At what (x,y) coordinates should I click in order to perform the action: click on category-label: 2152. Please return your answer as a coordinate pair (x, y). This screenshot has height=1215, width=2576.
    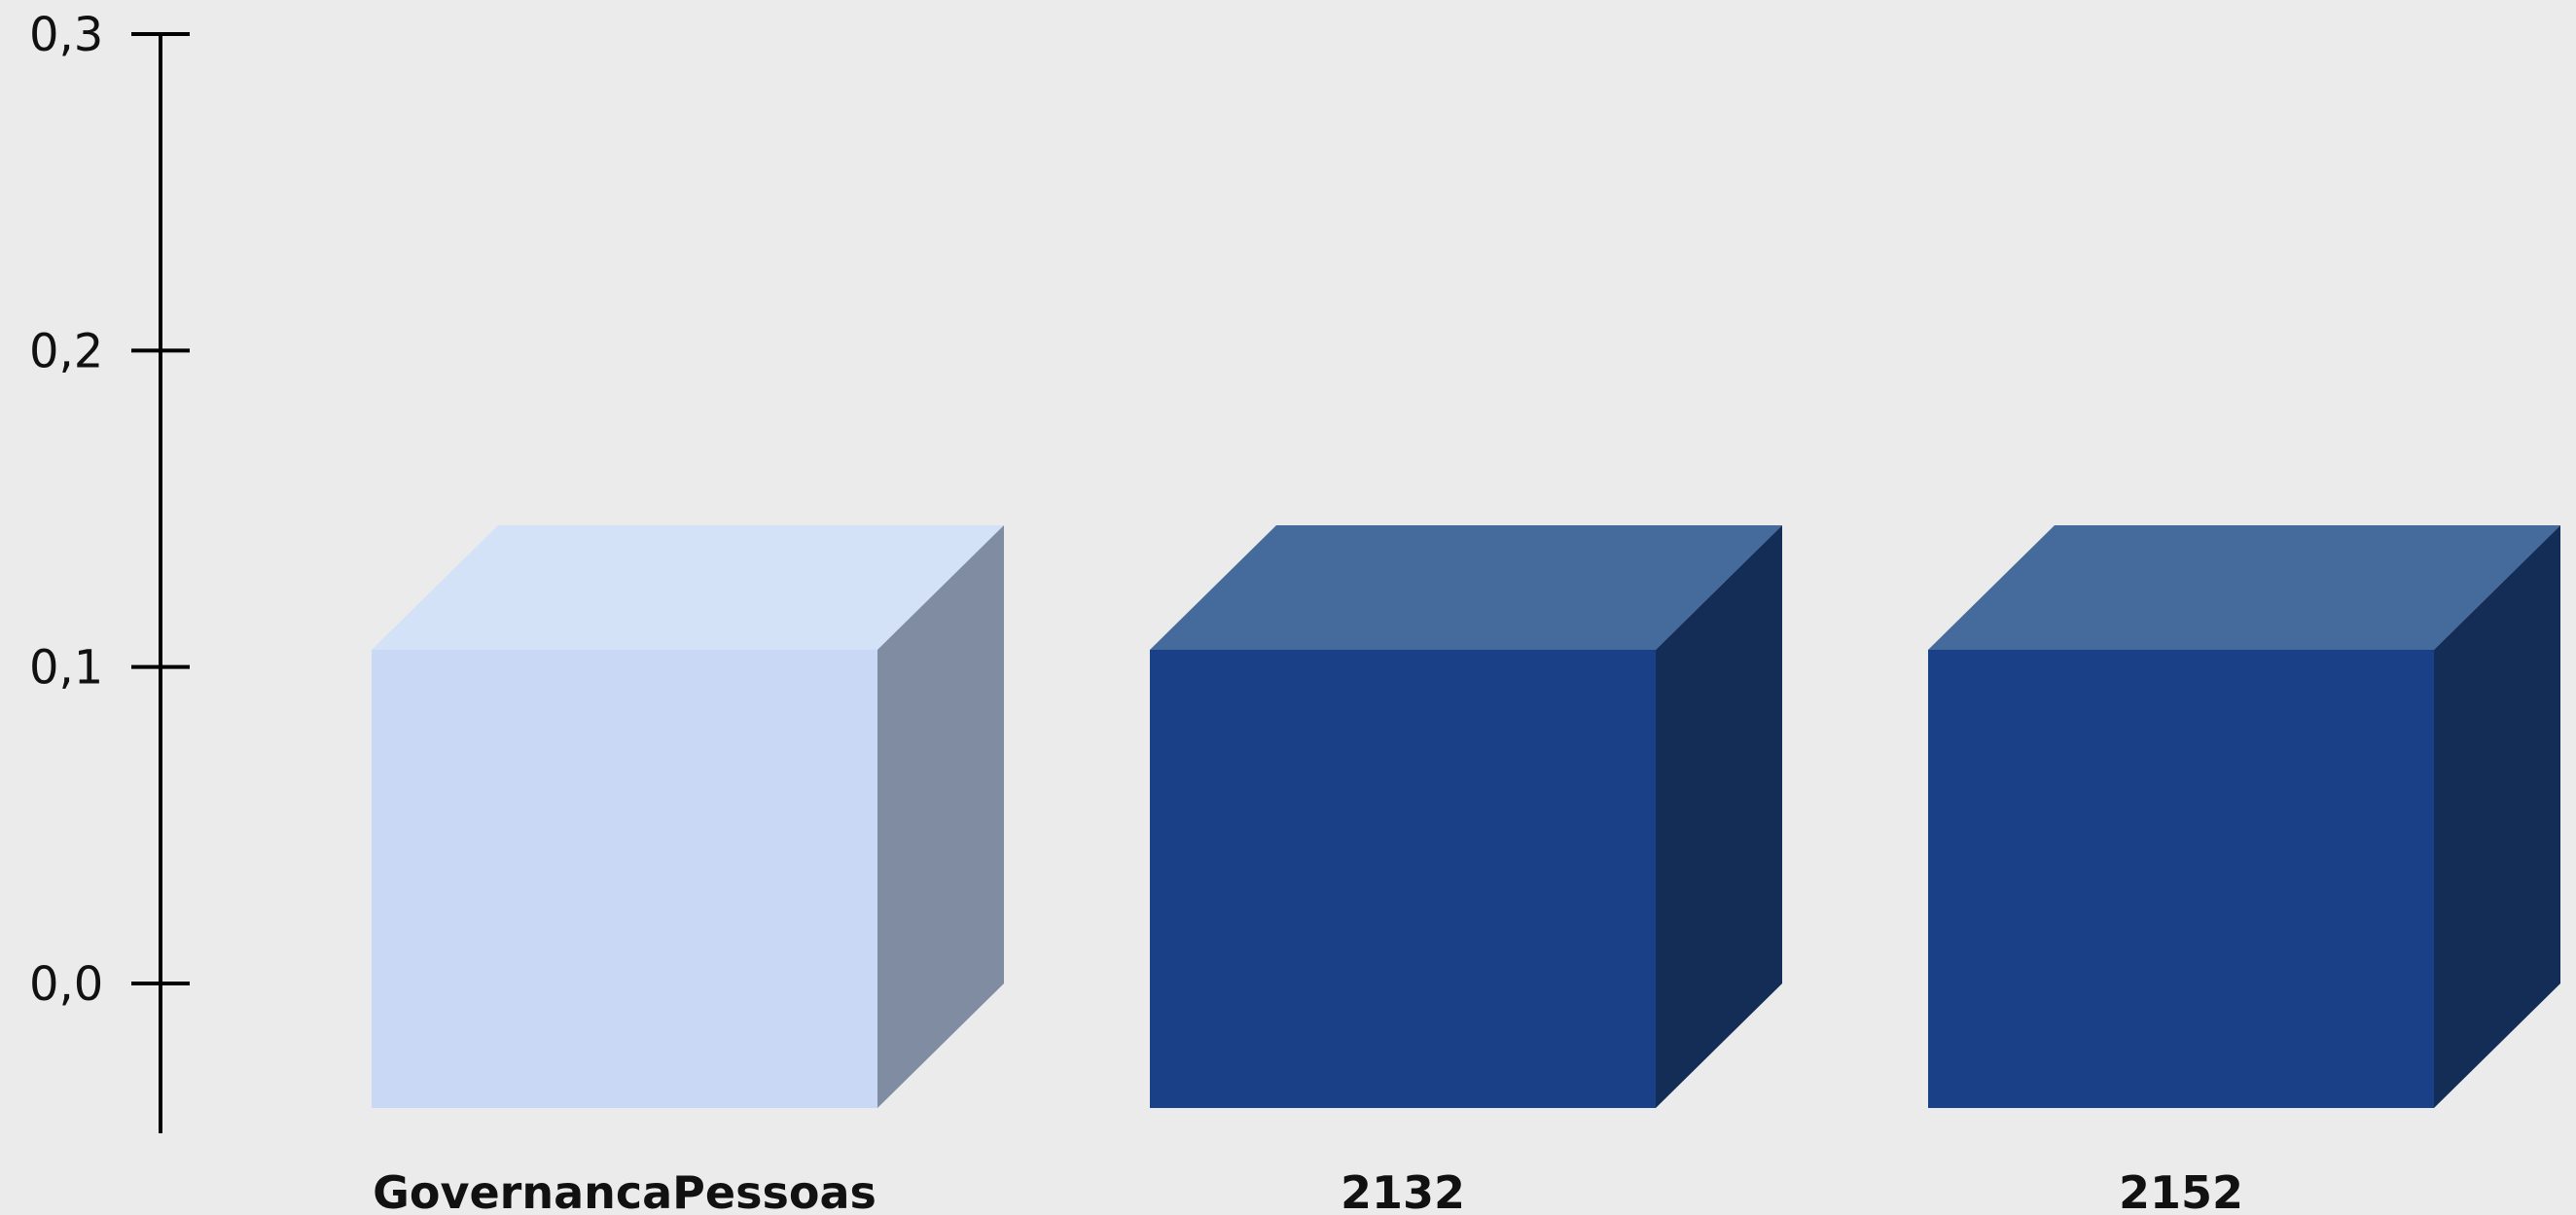
    Looking at the image, I should click on (2181, 1190).